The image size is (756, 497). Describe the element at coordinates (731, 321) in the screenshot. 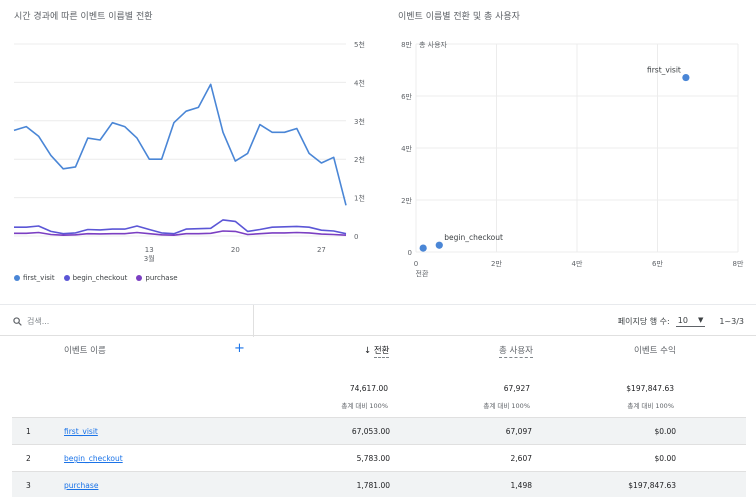

I see `page-range: 1~3/3` at that location.